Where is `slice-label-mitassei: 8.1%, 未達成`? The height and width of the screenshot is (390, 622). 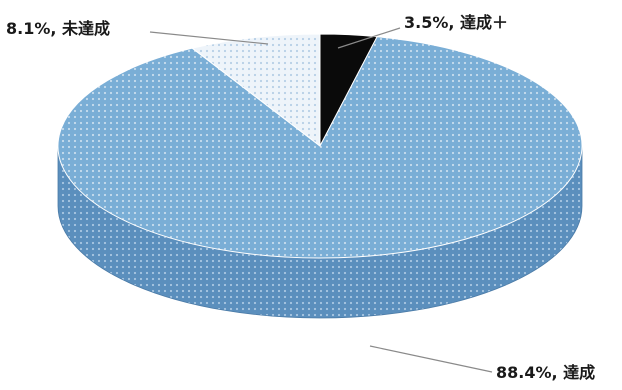
slice-label-mitassei: 8.1%, 未達成 is located at coordinates (58, 28).